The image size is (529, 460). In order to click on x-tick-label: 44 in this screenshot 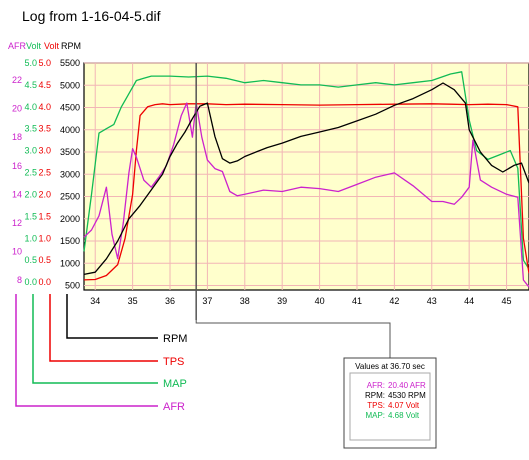, I will do `click(469, 301)`.